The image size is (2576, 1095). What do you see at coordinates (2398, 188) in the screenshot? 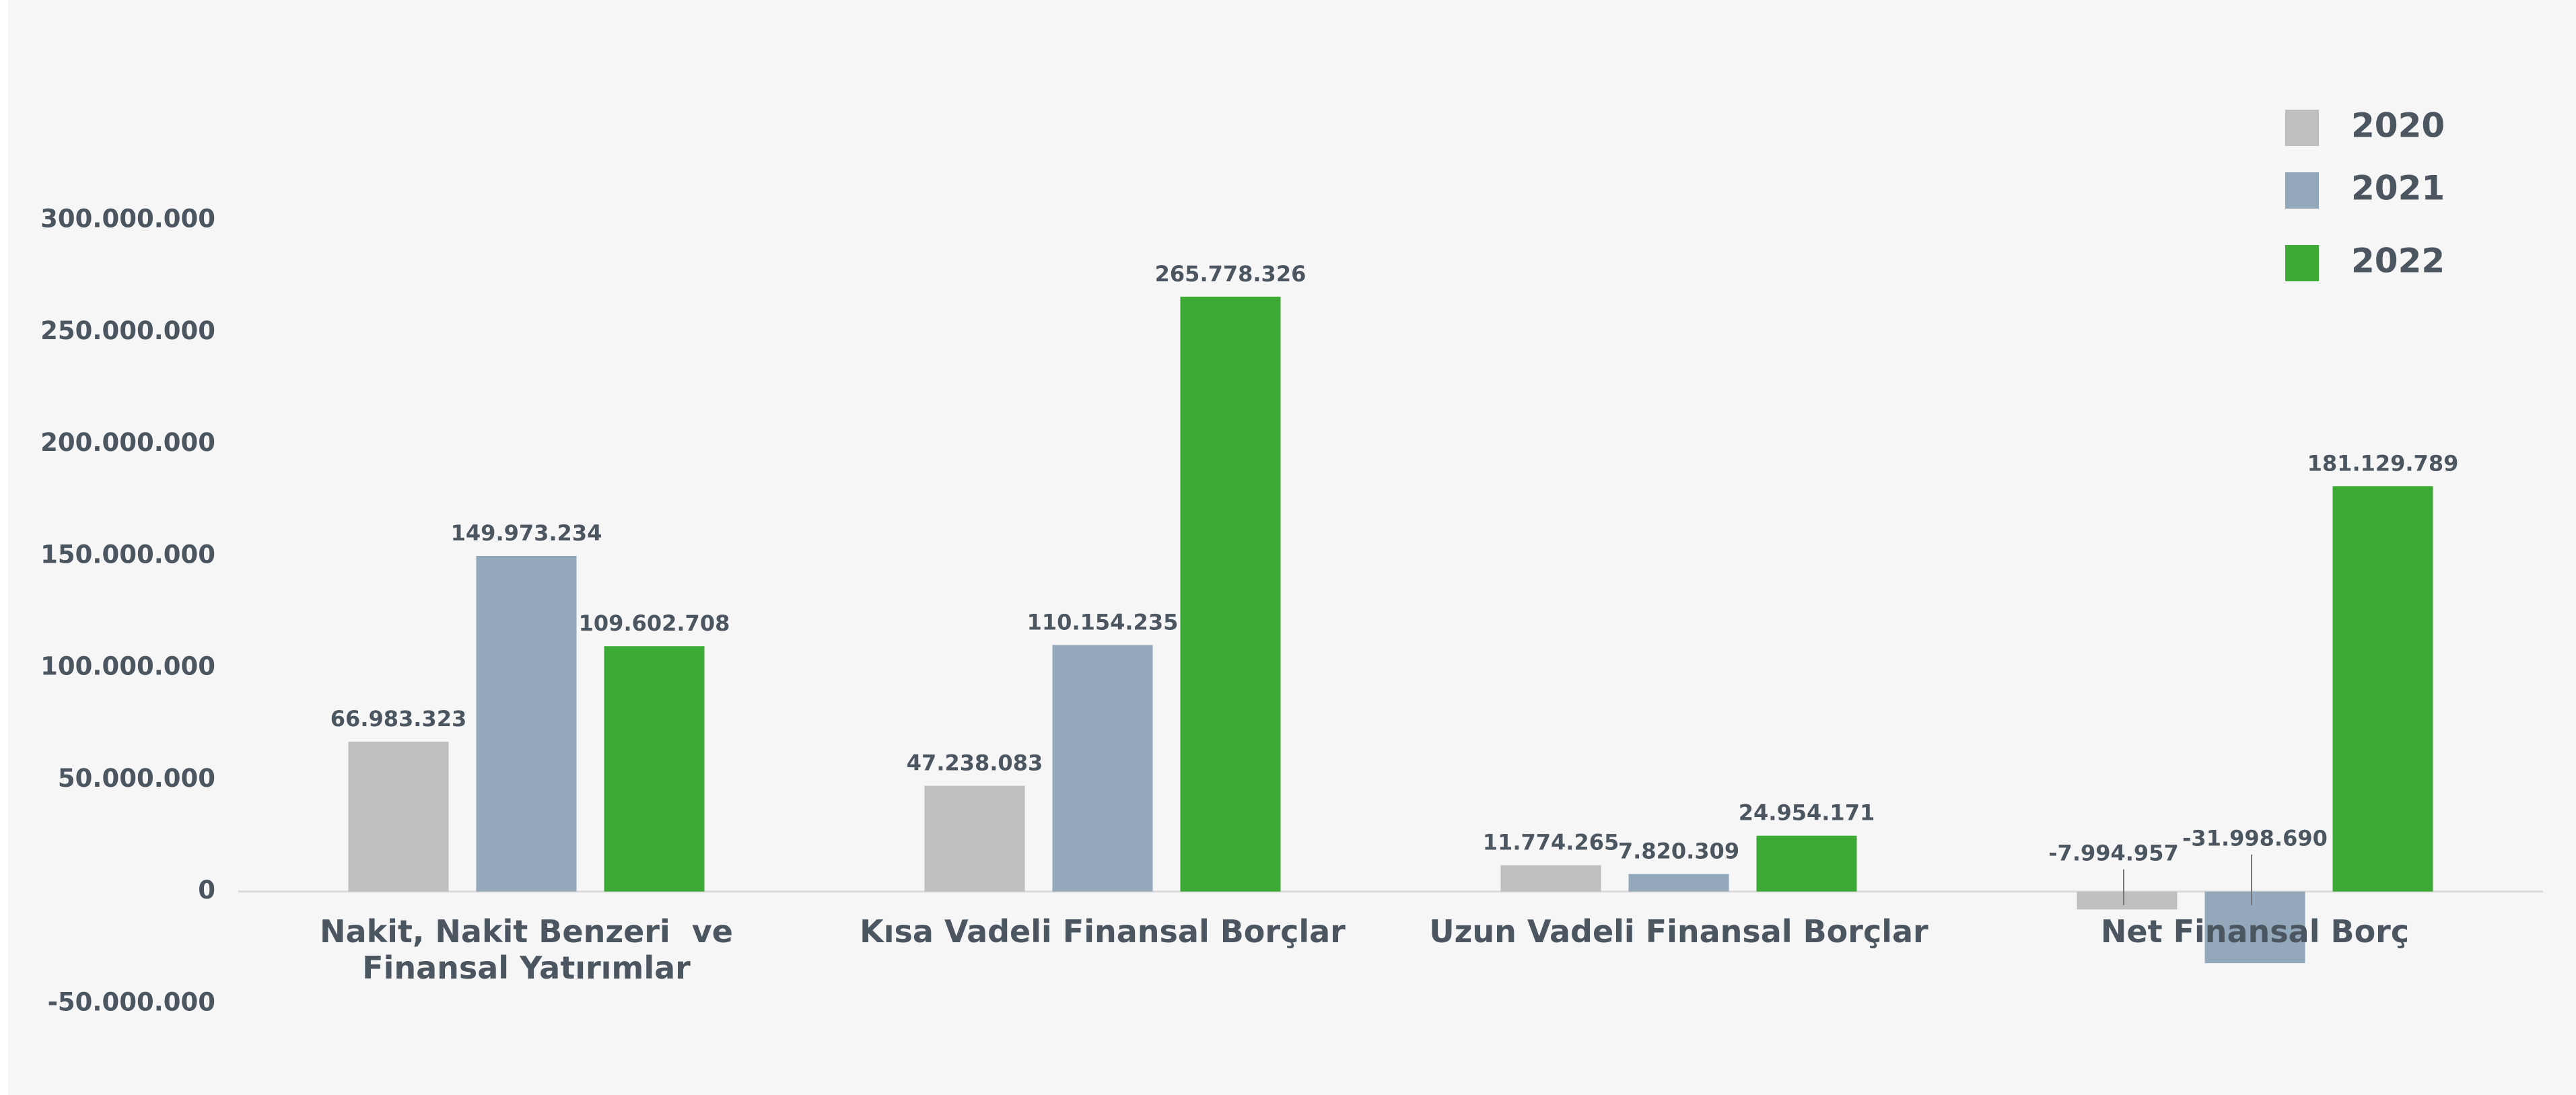
I see `legend-label: 2021` at bounding box center [2398, 188].